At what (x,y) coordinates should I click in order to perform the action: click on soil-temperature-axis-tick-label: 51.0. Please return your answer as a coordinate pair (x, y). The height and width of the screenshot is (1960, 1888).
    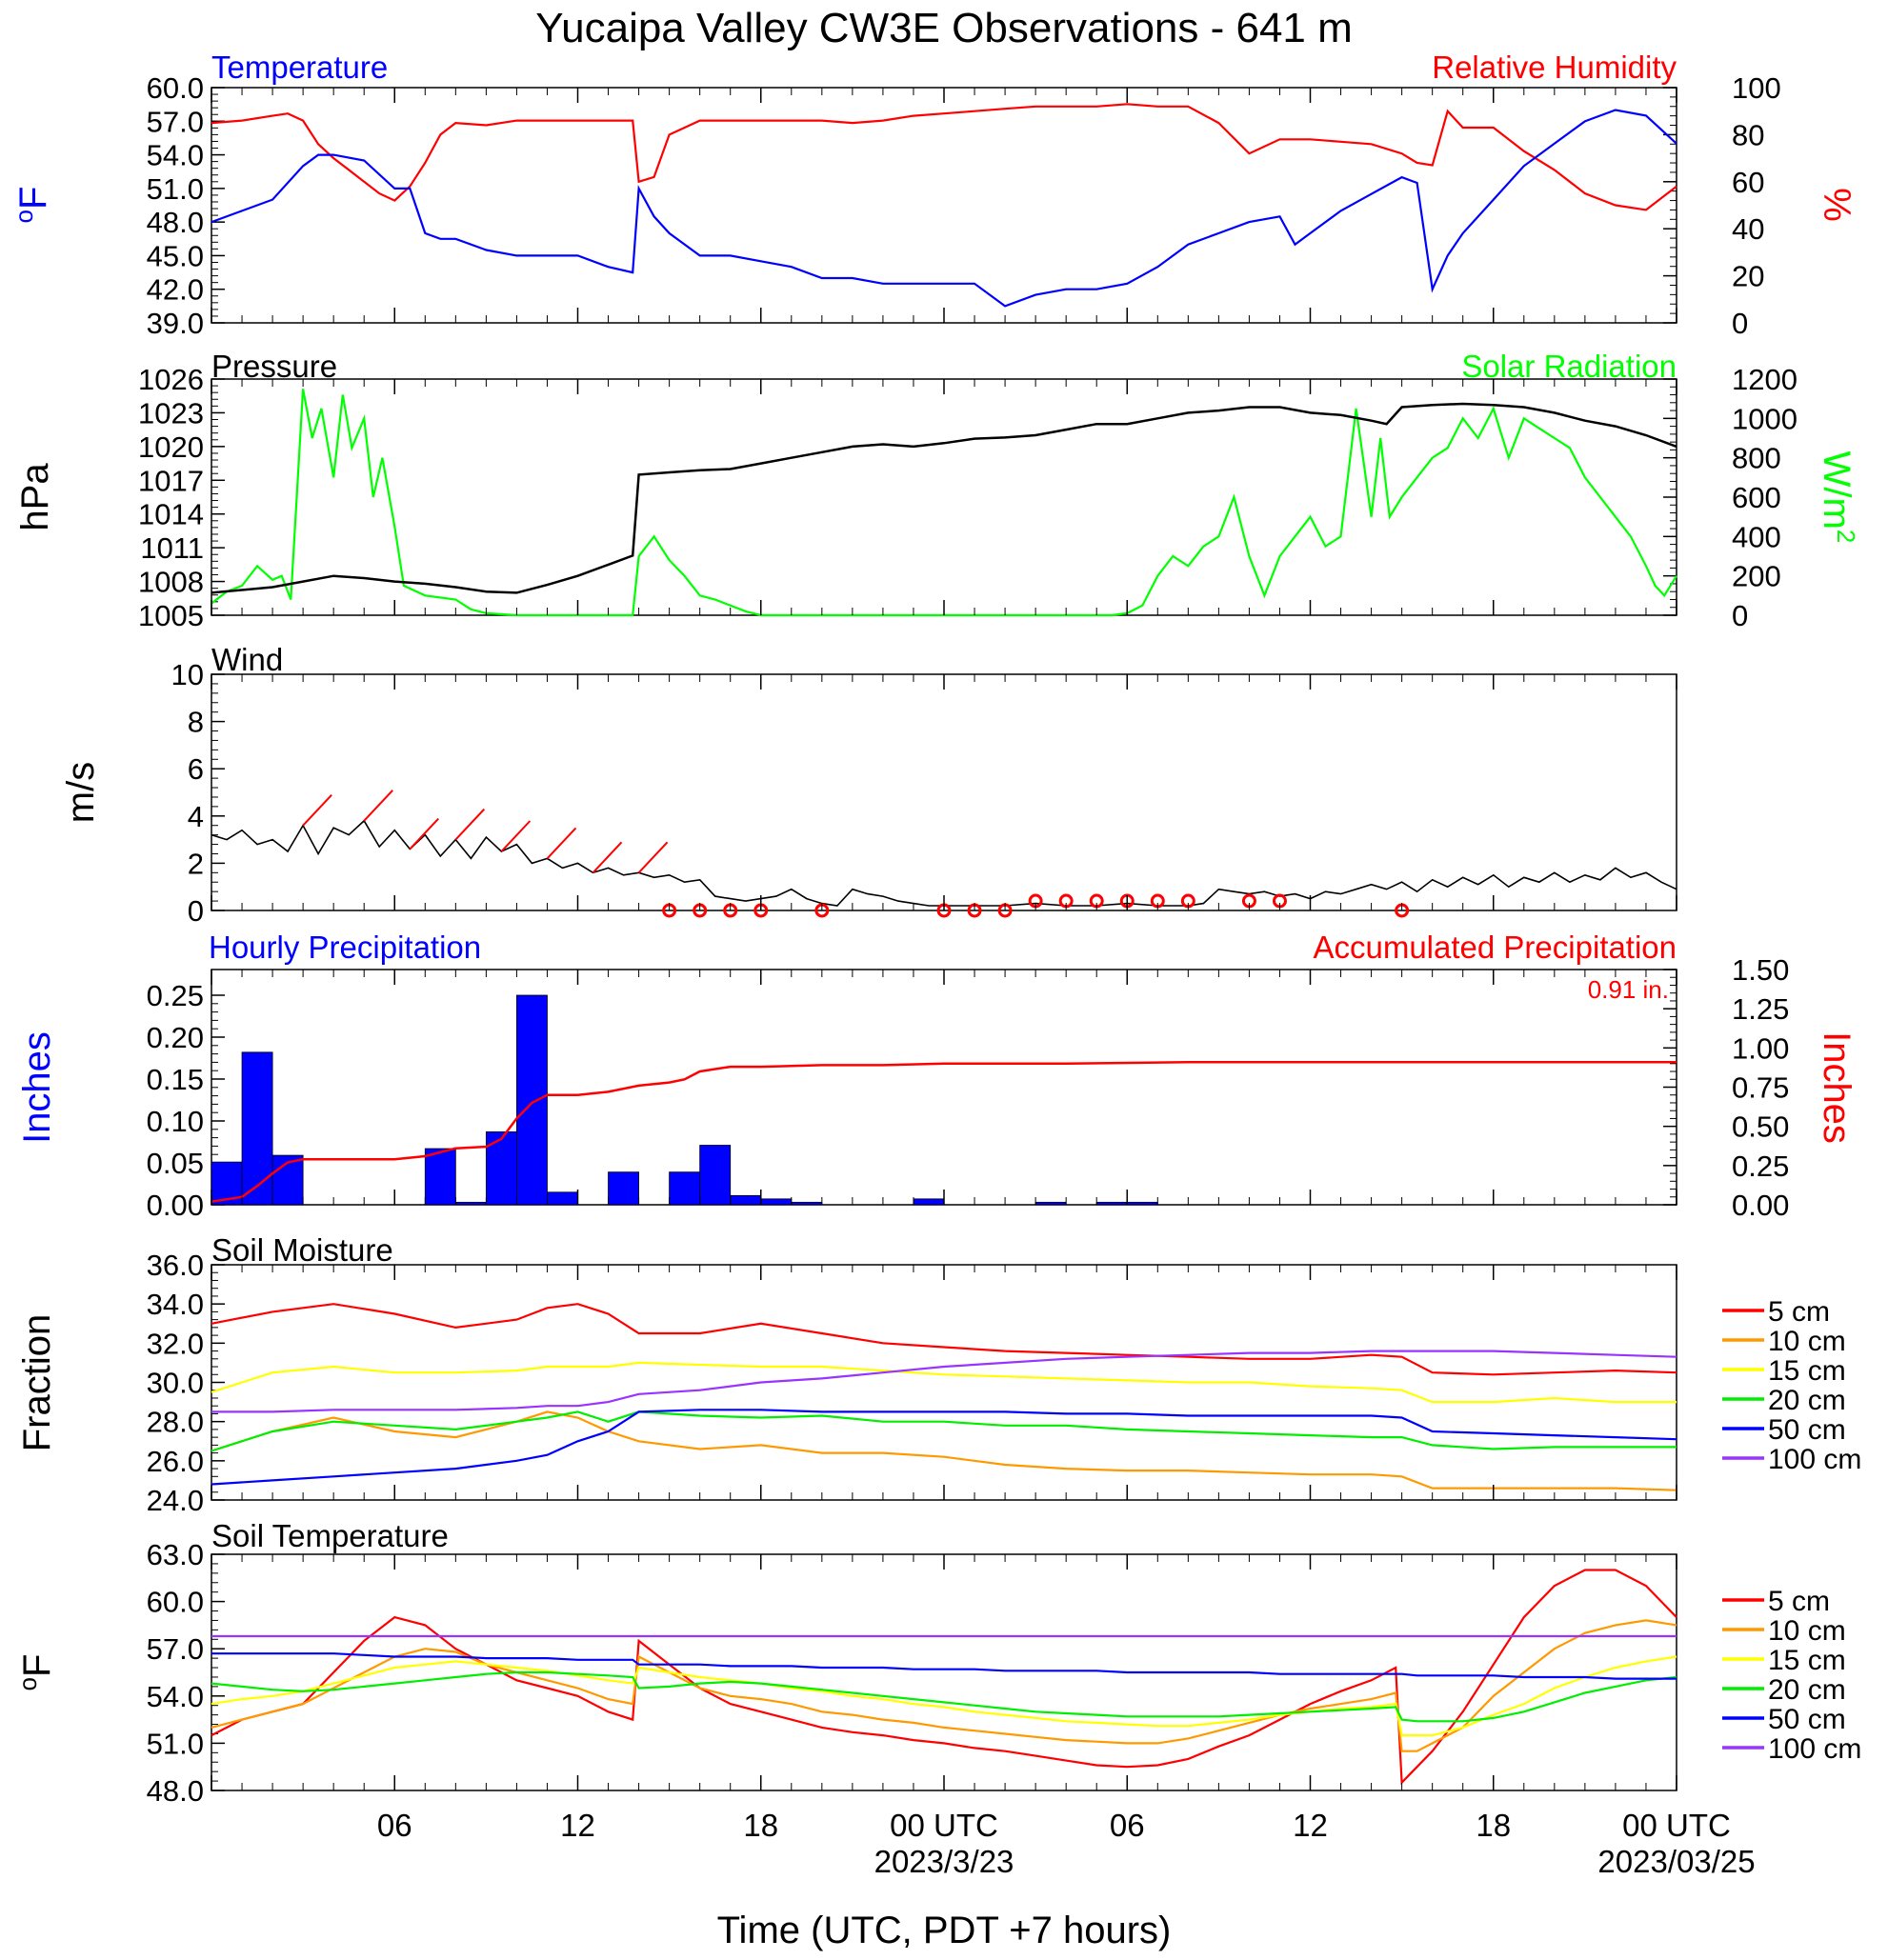
    Looking at the image, I should click on (175, 1743).